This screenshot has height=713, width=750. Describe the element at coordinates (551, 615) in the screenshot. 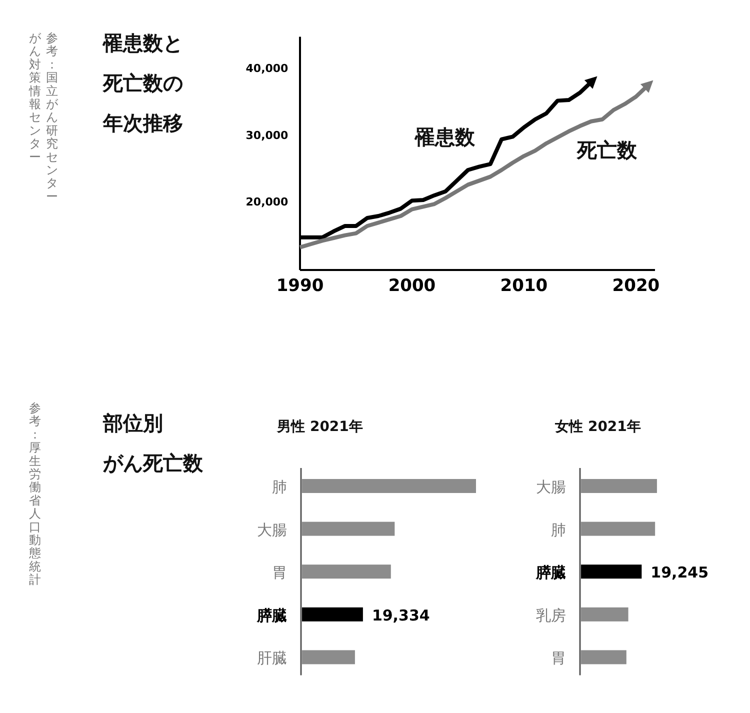

I see `y-tick-label: 乳房` at that location.